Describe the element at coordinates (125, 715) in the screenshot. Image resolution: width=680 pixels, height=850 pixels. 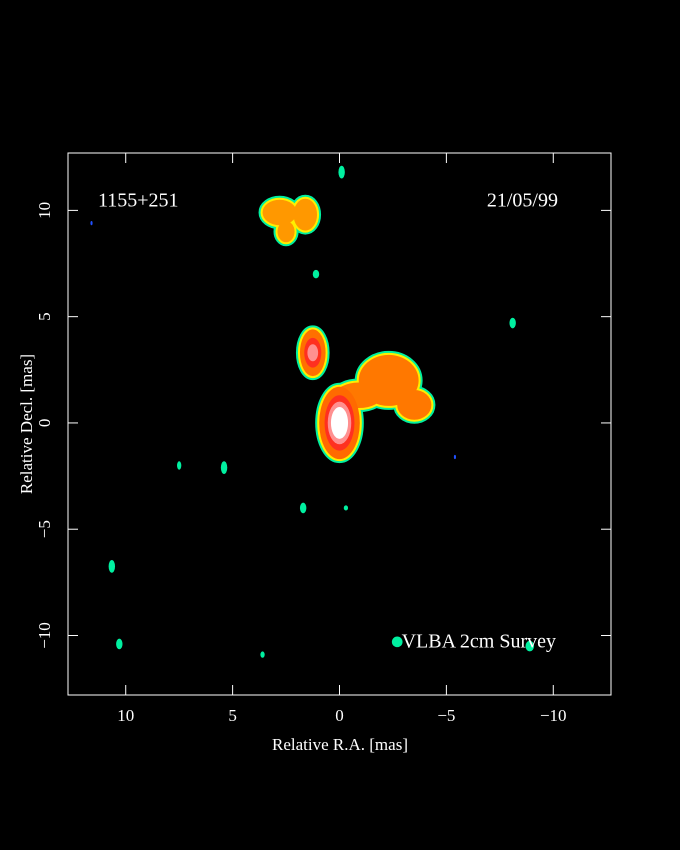
I see `x-tick-label: 10` at that location.